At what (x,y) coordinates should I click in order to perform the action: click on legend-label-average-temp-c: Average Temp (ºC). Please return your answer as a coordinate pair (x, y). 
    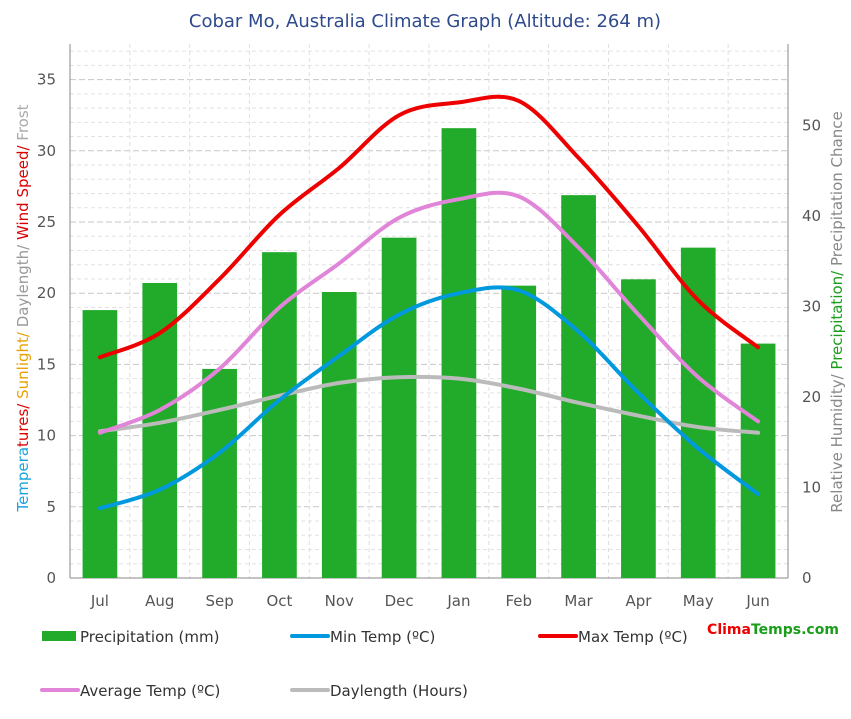
    Looking at the image, I should click on (150, 691).